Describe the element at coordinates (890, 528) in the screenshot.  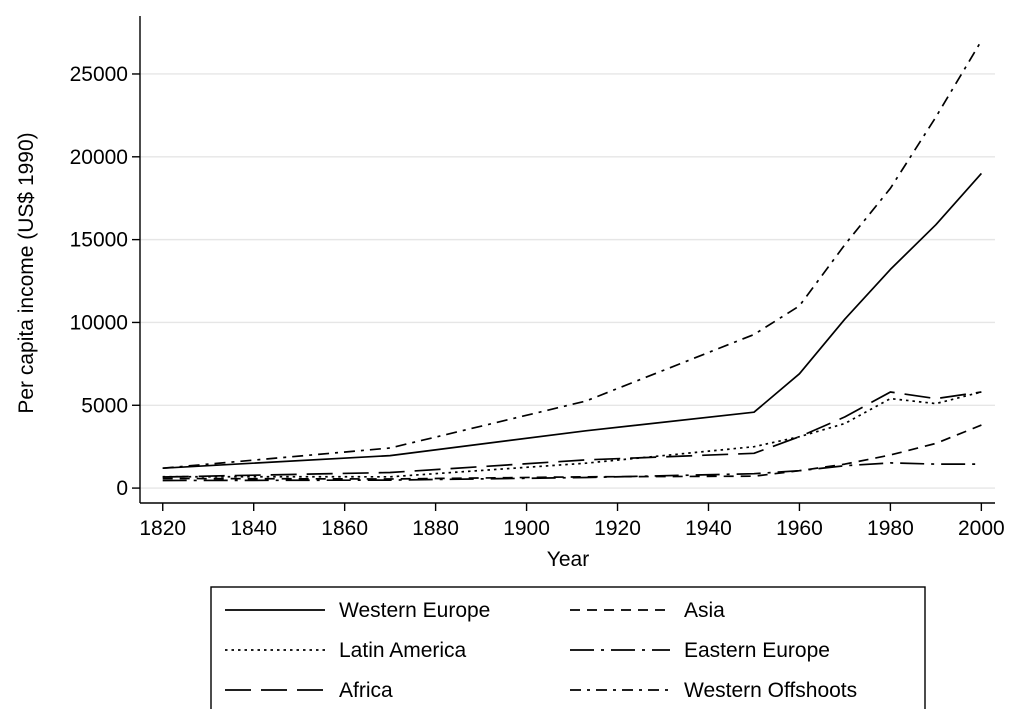
I see `x-tick-label-8: 1980` at that location.